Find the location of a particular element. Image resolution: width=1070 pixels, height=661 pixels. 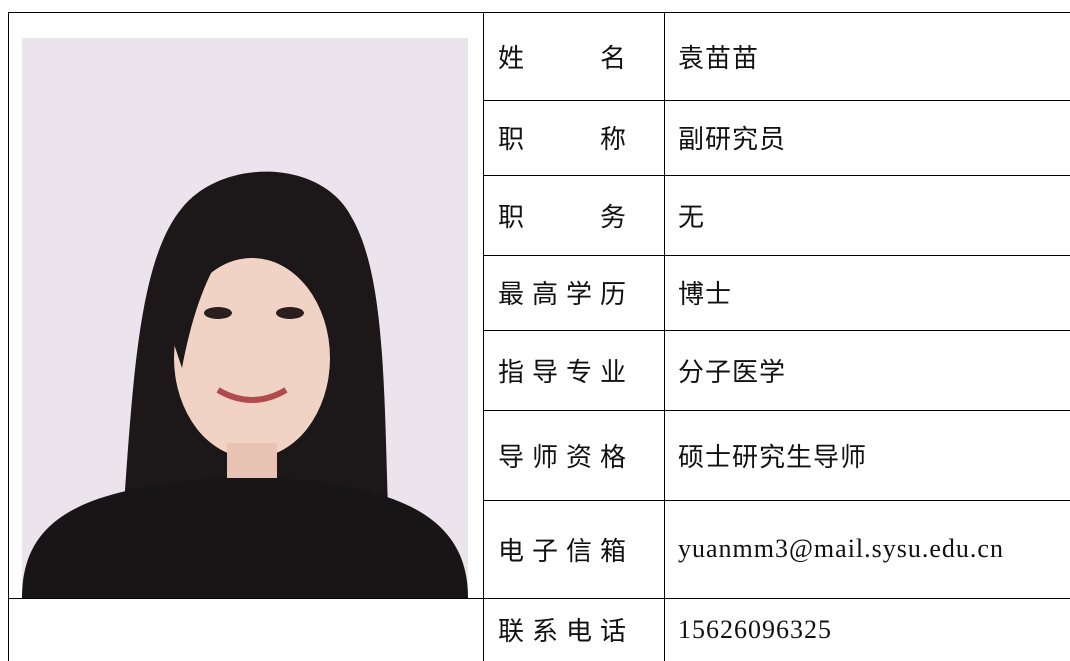

field-label: 职称 is located at coordinates (562, 139).